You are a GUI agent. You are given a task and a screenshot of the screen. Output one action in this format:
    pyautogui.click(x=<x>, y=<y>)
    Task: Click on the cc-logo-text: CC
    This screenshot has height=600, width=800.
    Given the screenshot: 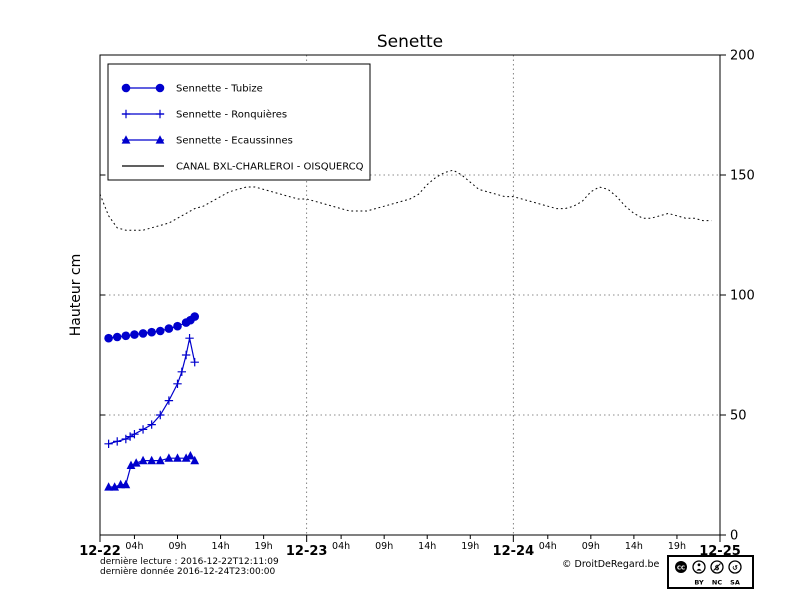 What is the action you would take?
    pyautogui.click(x=681, y=569)
    